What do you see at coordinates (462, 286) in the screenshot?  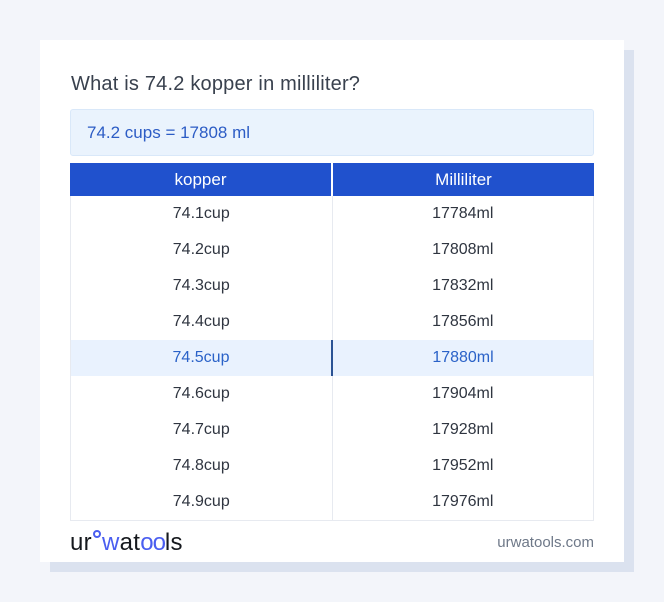 I see `milliliter-cell: 17832ml` at bounding box center [462, 286].